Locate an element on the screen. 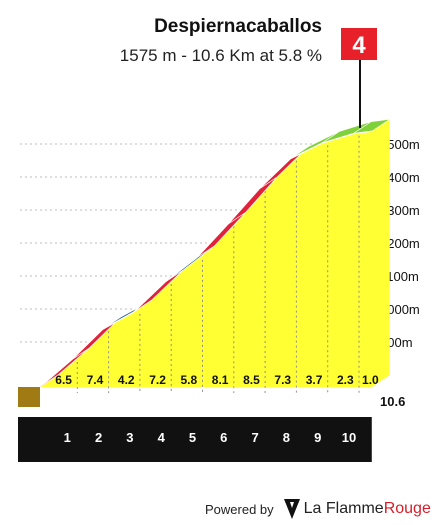 The width and height of the screenshot is (435, 525). powered-by-label: Powered by is located at coordinates (239, 509).